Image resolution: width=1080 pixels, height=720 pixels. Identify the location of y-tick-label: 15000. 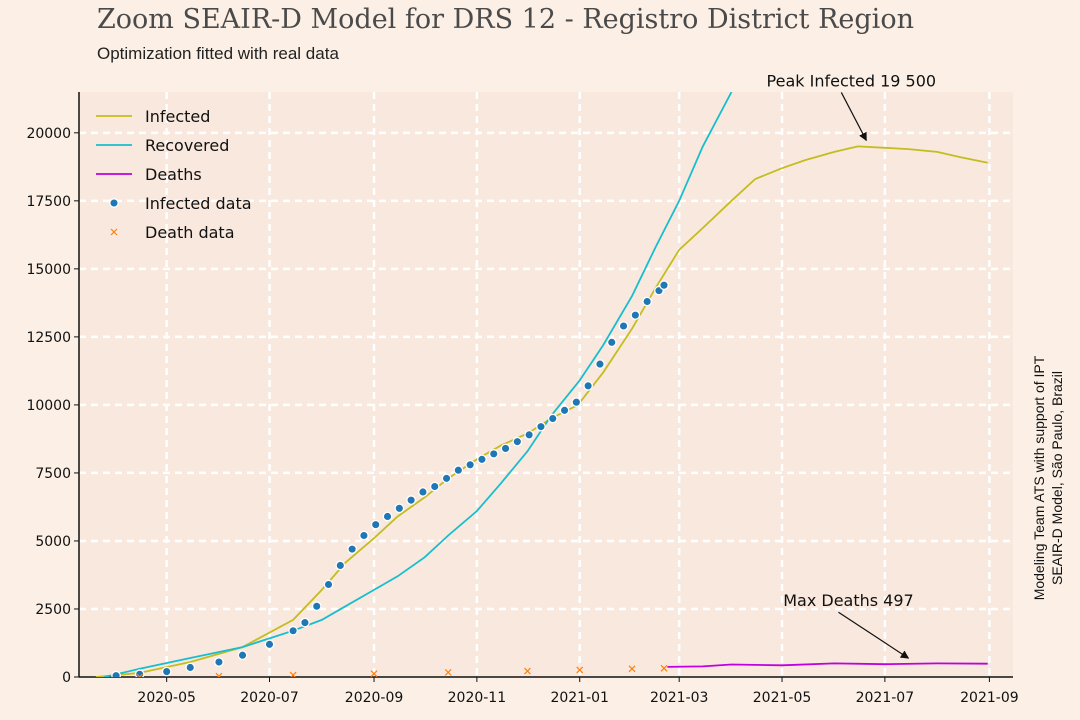
(48, 270).